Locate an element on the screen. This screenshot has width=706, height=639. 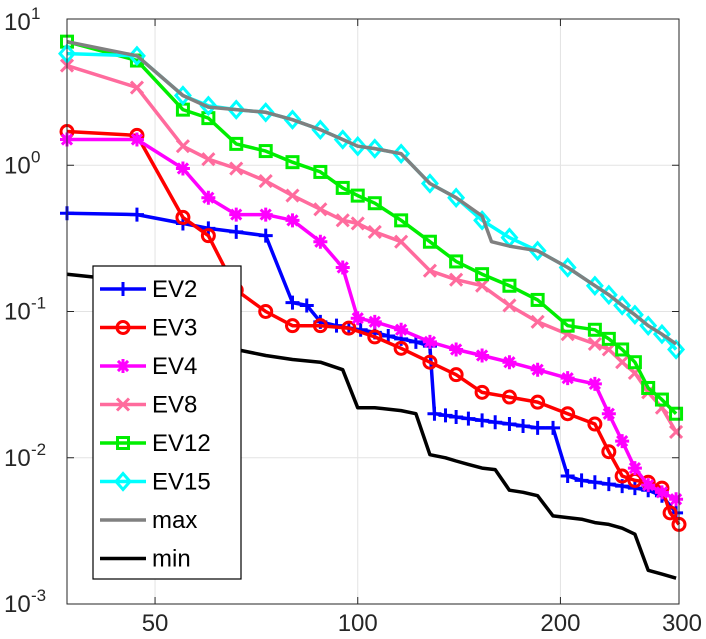
legend-label: EV2 is located at coordinates (174, 289).